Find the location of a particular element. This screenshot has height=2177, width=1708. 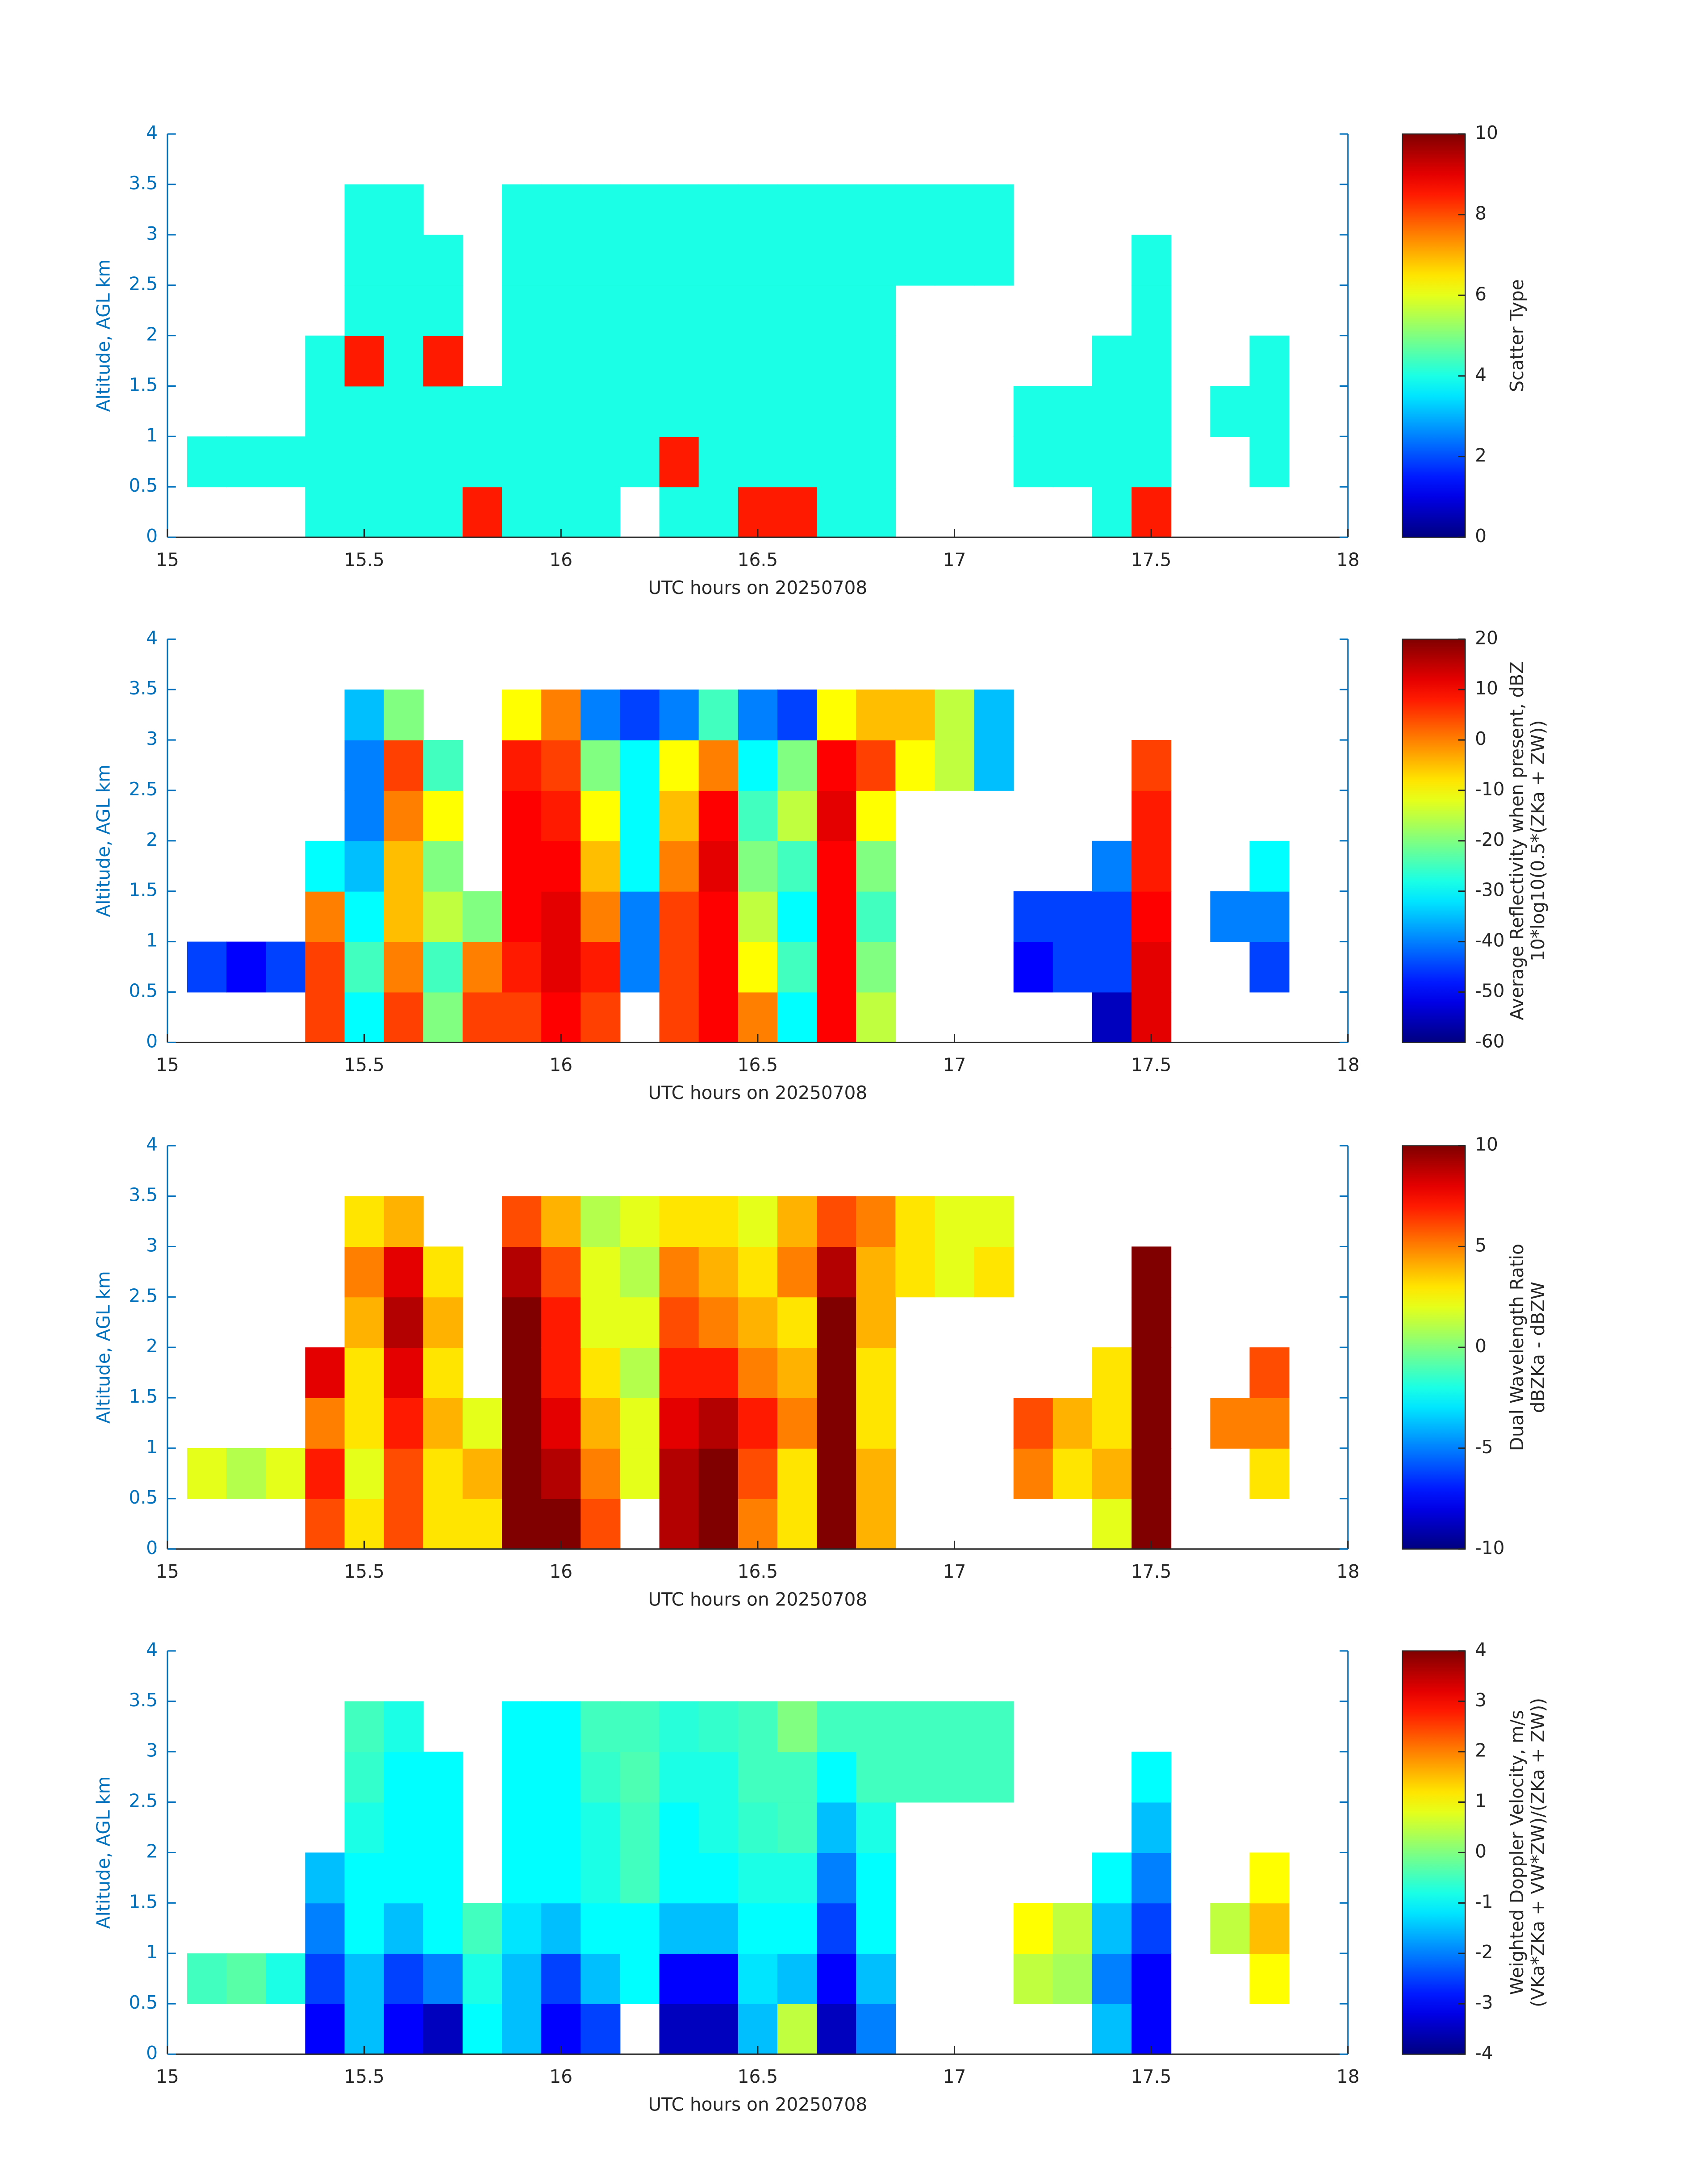

y-axis: 0 0.5 1 1.5 2 2.5 3 3.5 4 is located at coordinates (738, 1851).